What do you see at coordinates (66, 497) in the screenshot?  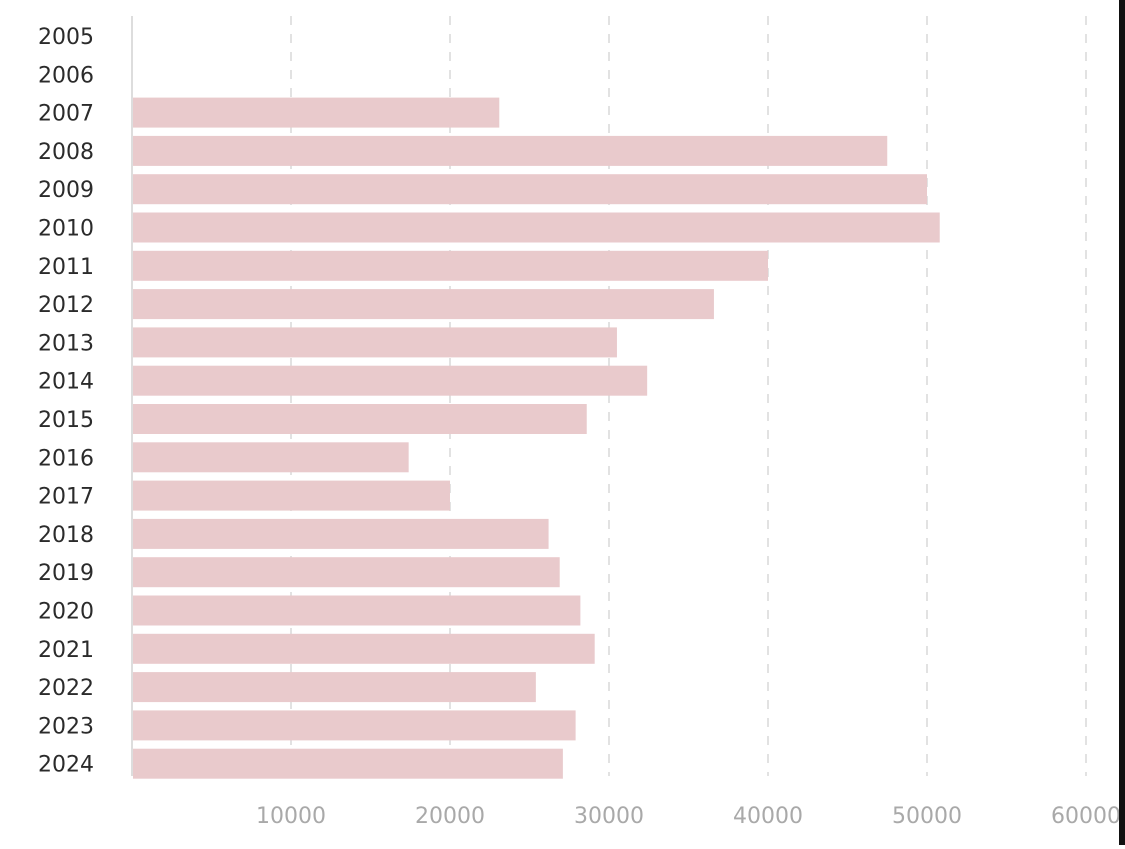 I see `y-tick-label-2017: 2017` at bounding box center [66, 497].